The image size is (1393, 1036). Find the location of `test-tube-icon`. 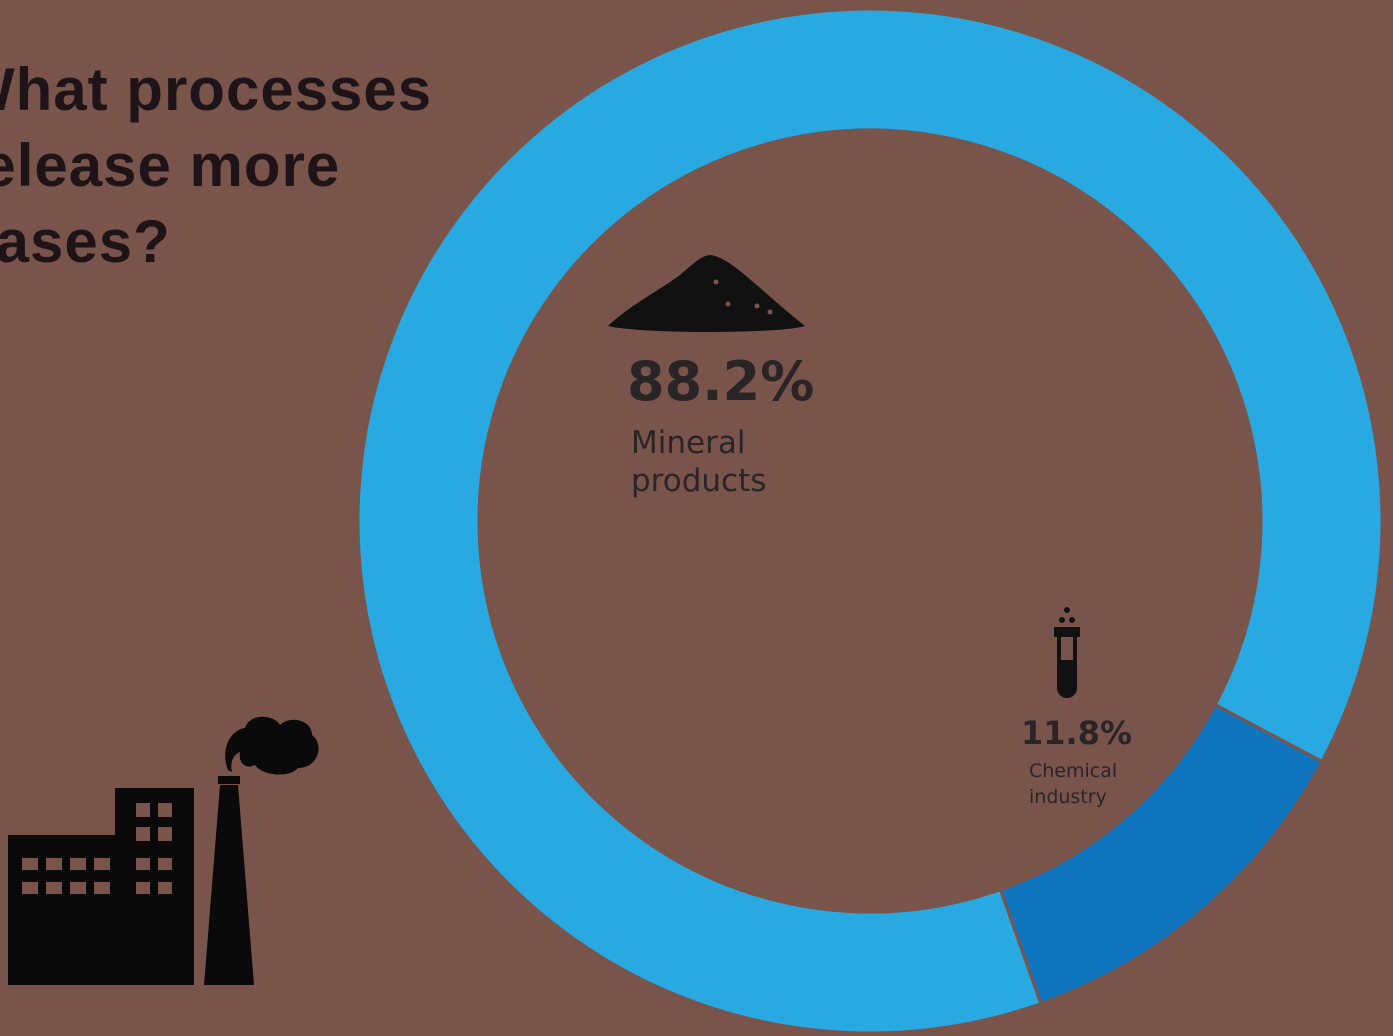

test-tube-icon is located at coordinates (1067, 652).